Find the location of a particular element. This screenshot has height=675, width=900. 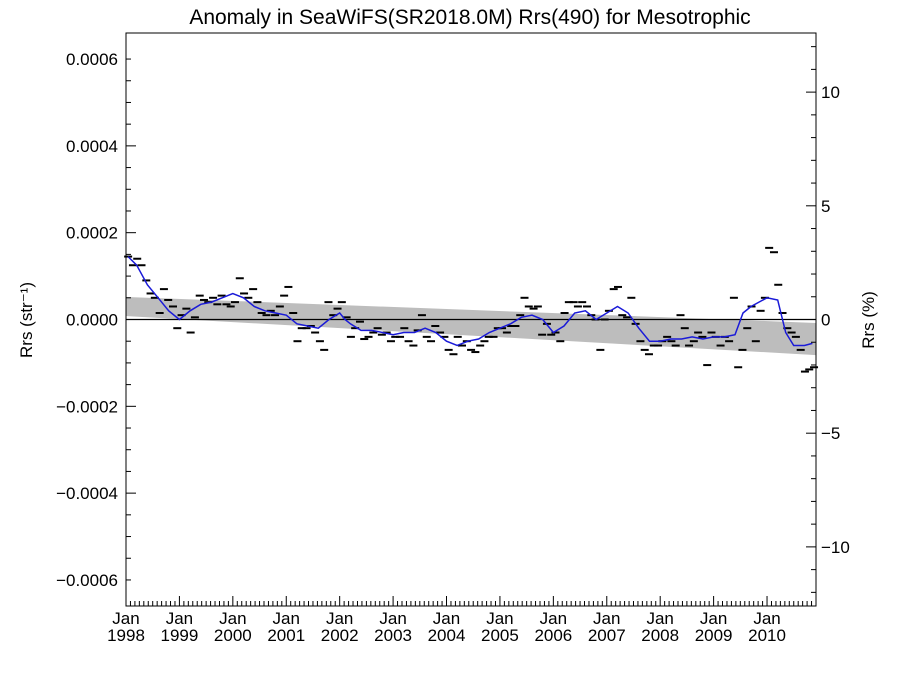

left-tick-label: 0.0006 is located at coordinates (92, 59).